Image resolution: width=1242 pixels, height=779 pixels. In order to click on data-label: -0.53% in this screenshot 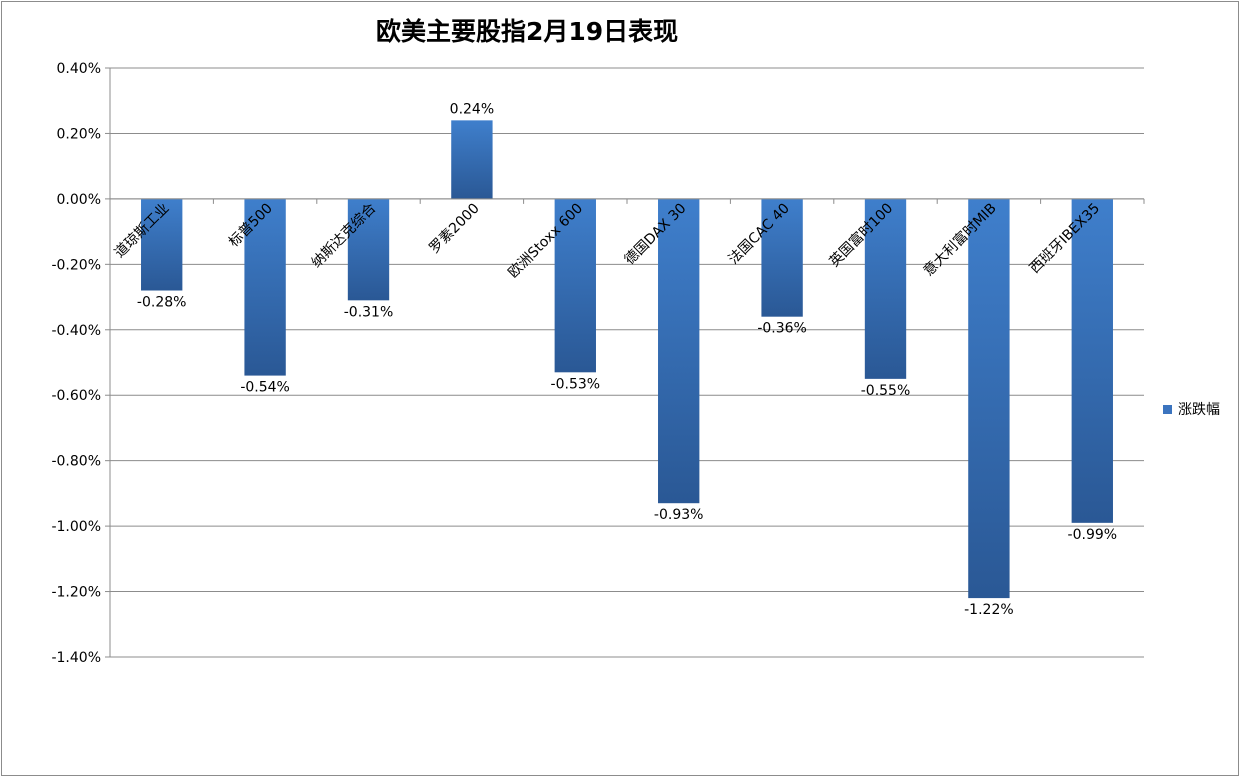, I will do `click(576, 384)`.